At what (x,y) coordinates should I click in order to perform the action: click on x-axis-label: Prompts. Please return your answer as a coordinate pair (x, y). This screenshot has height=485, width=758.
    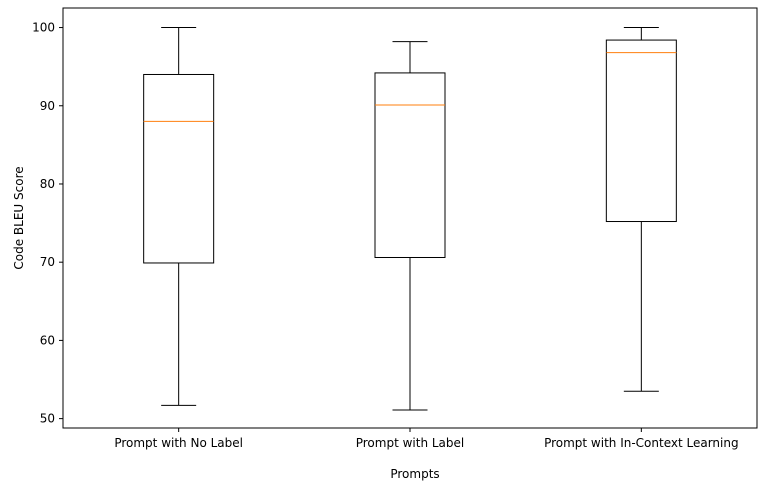
    Looking at the image, I should click on (414, 474).